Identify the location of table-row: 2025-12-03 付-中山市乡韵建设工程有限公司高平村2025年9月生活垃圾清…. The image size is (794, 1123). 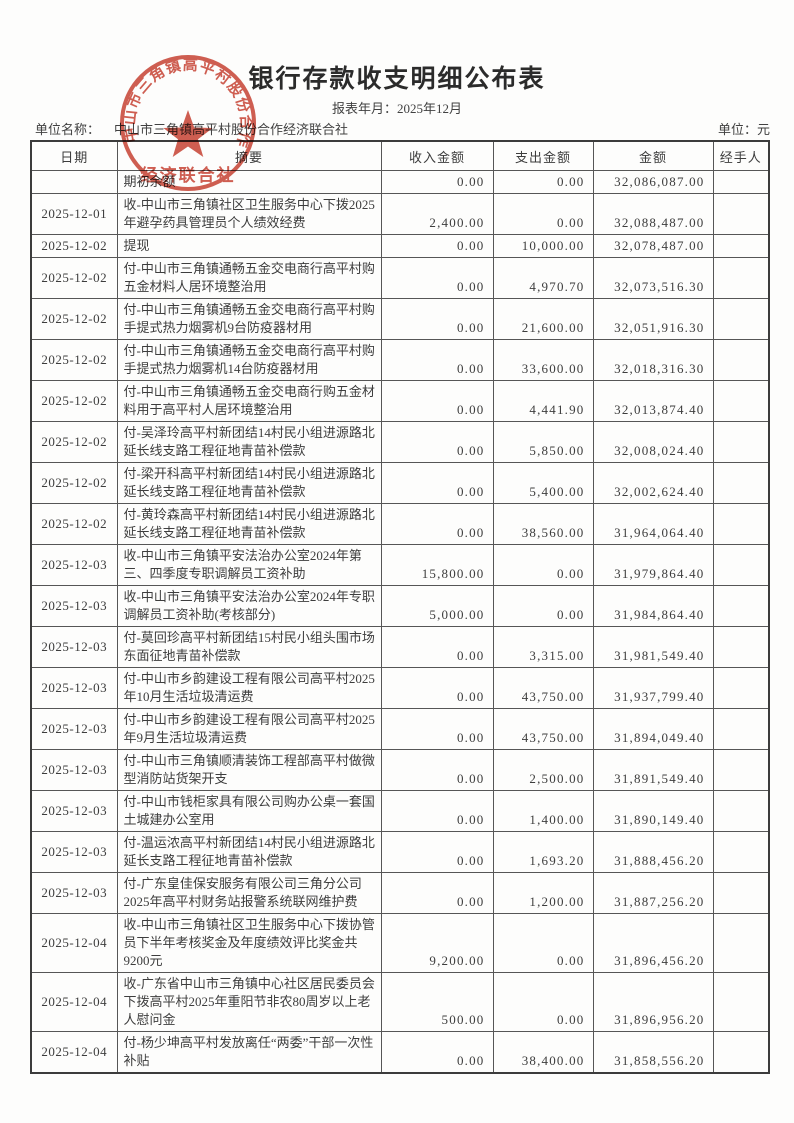
(400, 729).